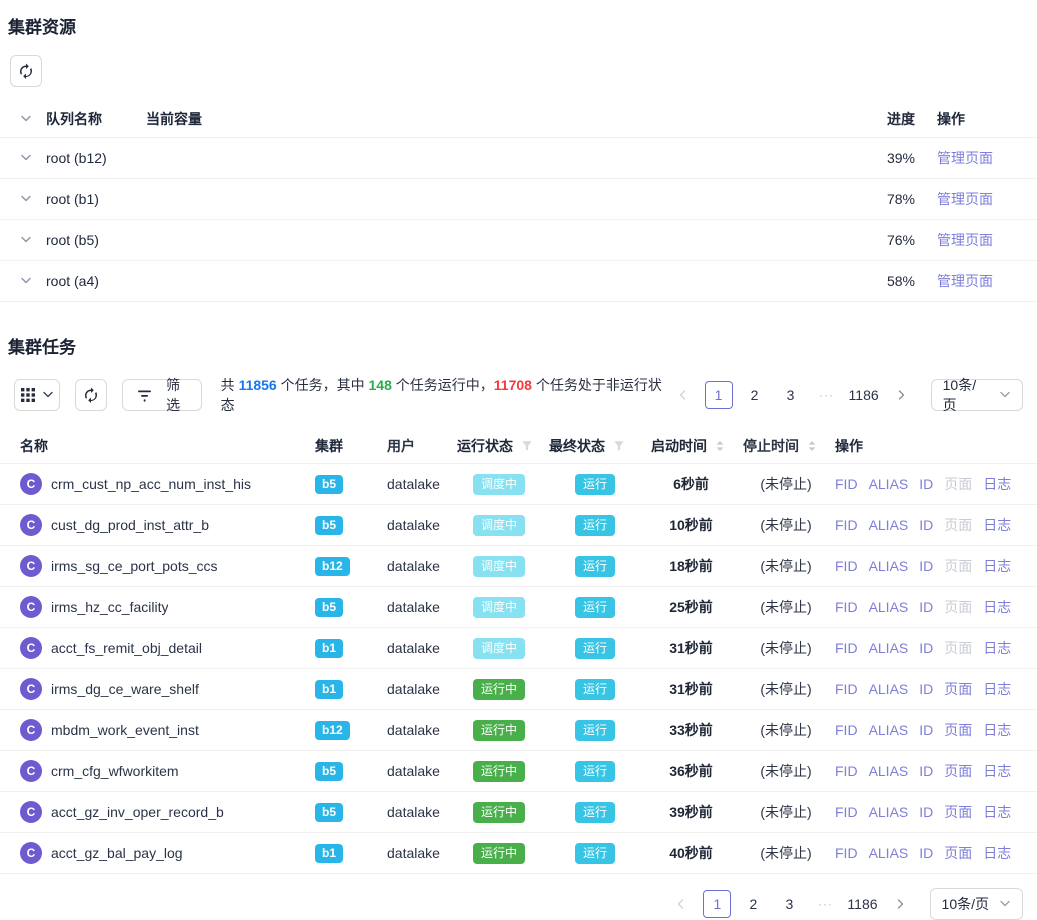  I want to click on refresh-icon, so click(26, 71).